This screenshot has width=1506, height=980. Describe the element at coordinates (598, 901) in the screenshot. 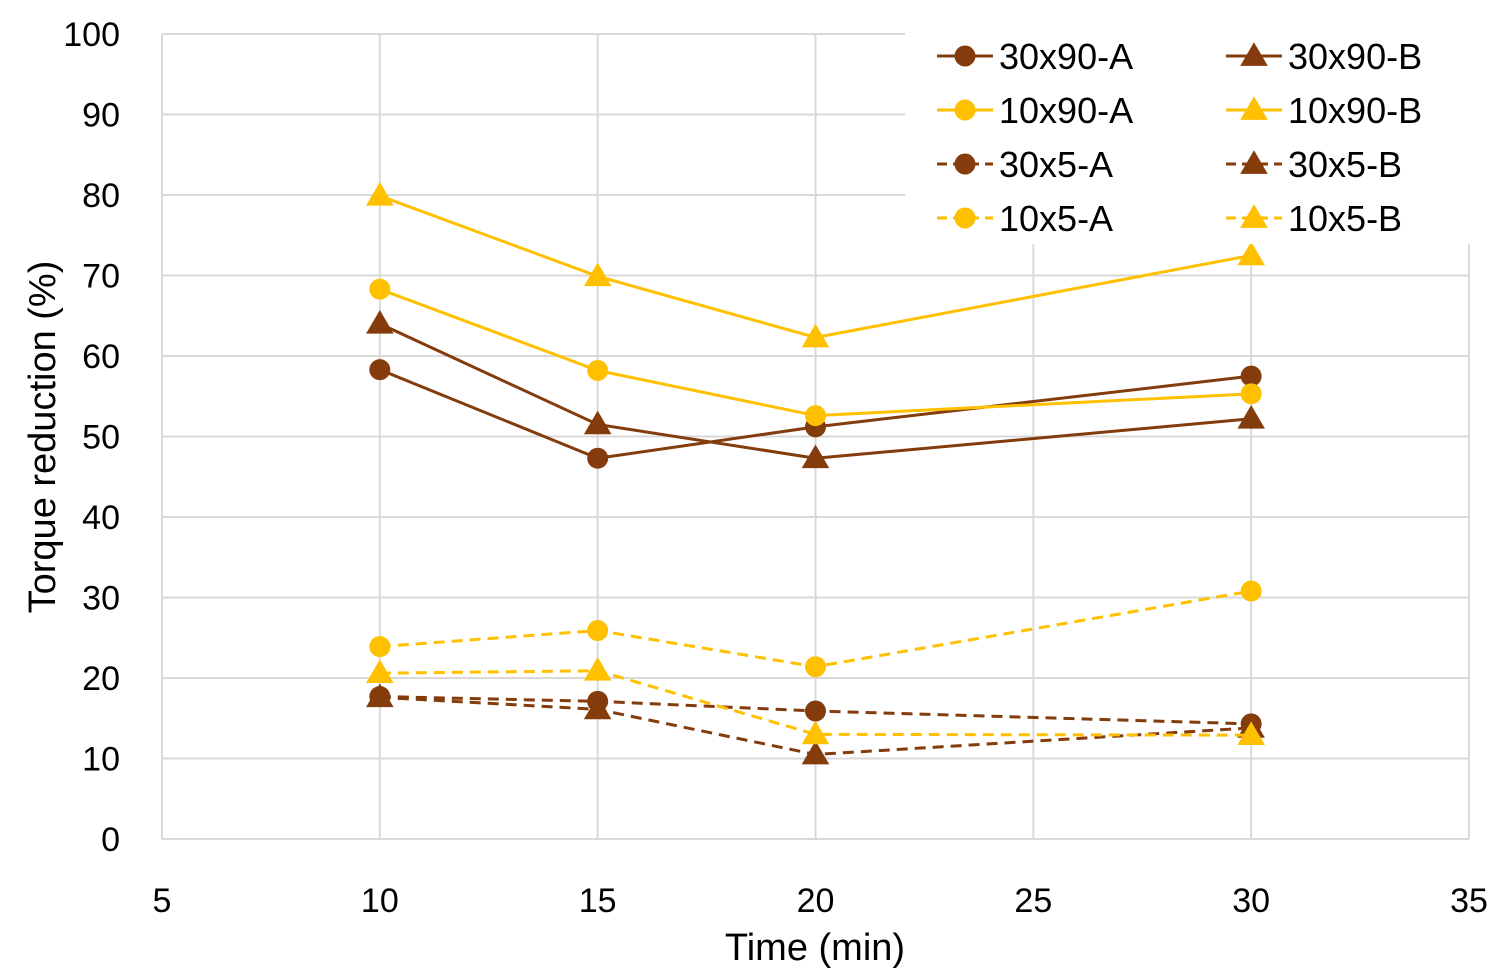

I see `x-tick-label-15: 15` at that location.